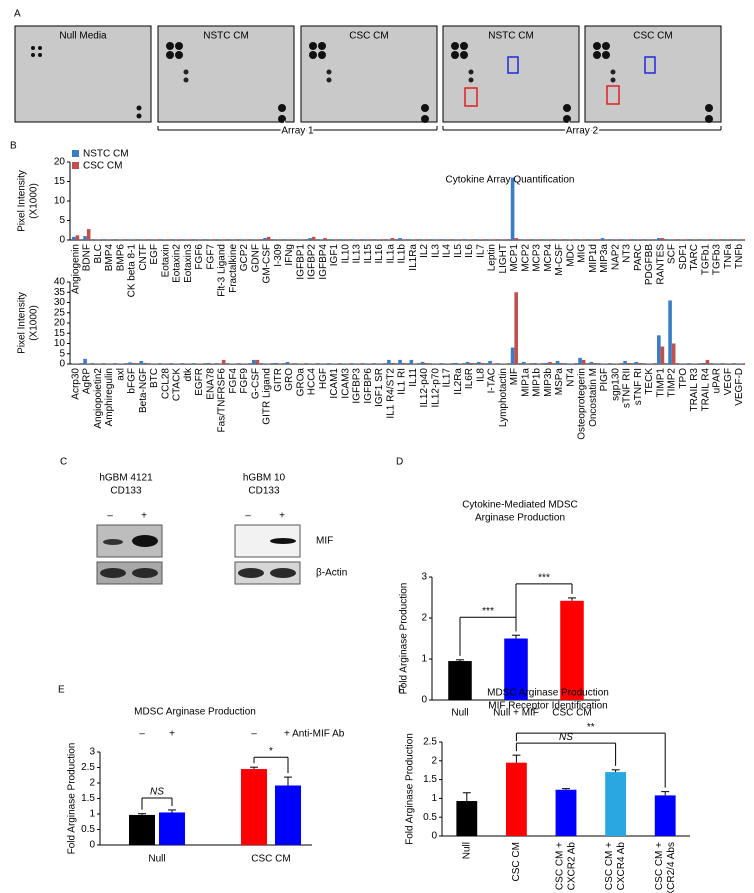 Image resolution: width=754 pixels, height=893 pixels. What do you see at coordinates (613, 95) in the screenshot?
I see `highlight-box` at bounding box center [613, 95].